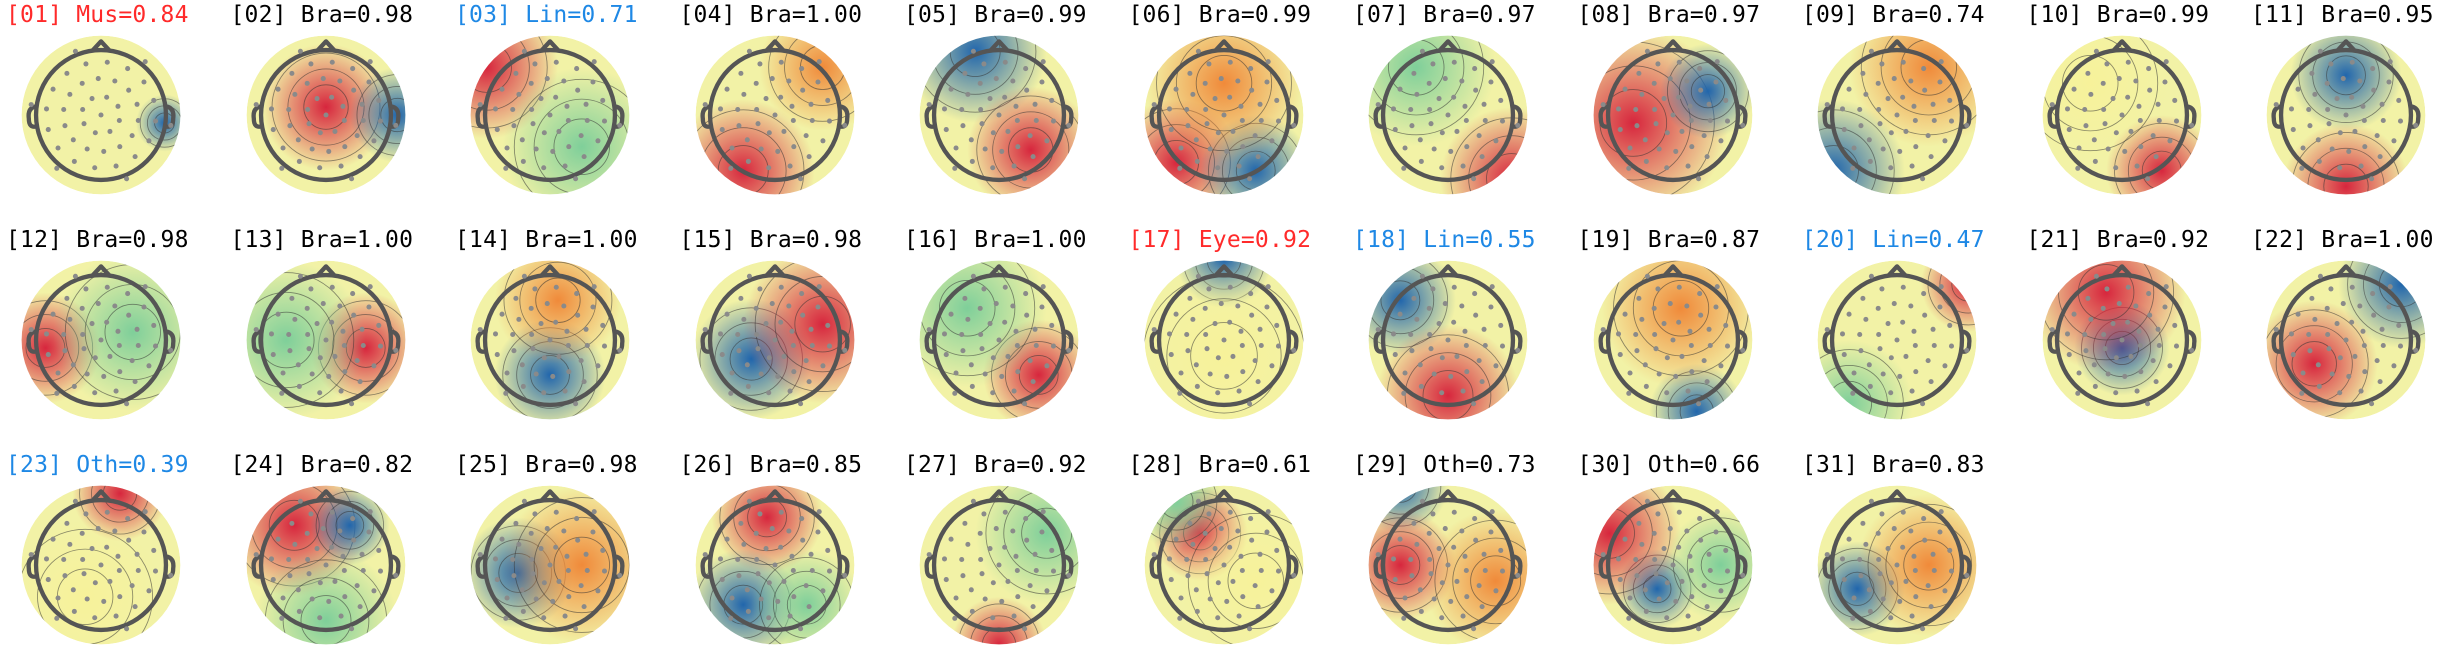  I want to click on component-cell: [29] Oth=0.73, so click(1453, 555).